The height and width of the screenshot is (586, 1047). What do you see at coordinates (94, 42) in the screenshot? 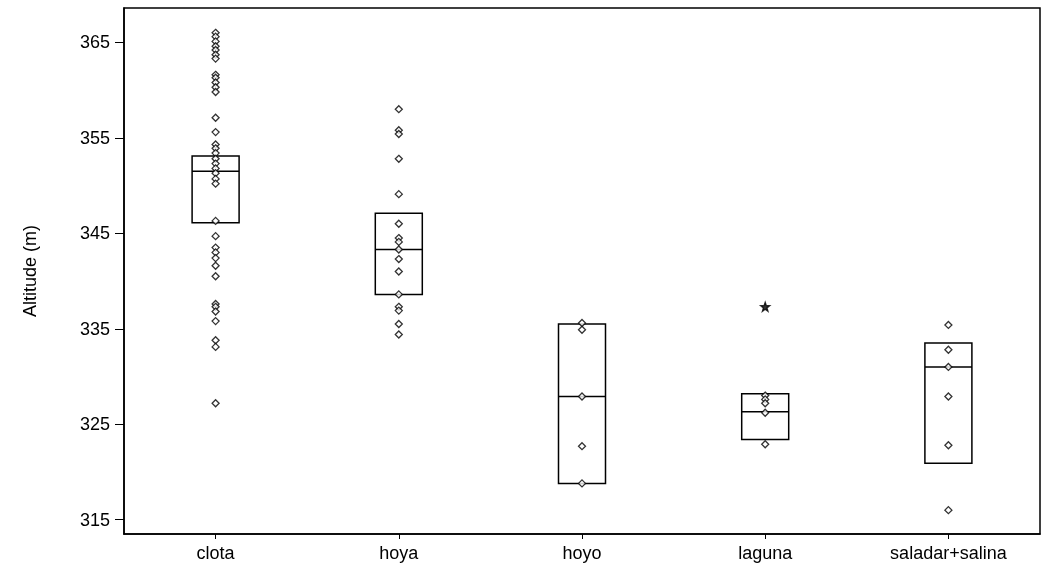
I see `y-tick-label: 365` at bounding box center [94, 42].